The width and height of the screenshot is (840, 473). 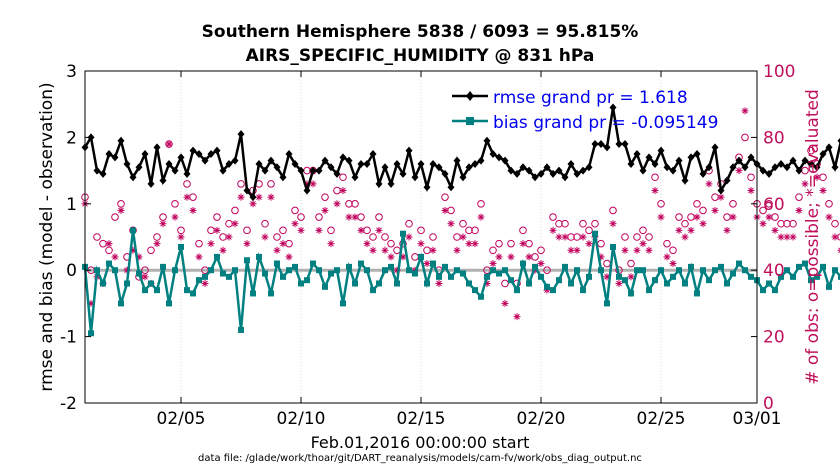 What do you see at coordinates (774, 271) in the screenshot?
I see `right-tick-label: 40` at bounding box center [774, 271].